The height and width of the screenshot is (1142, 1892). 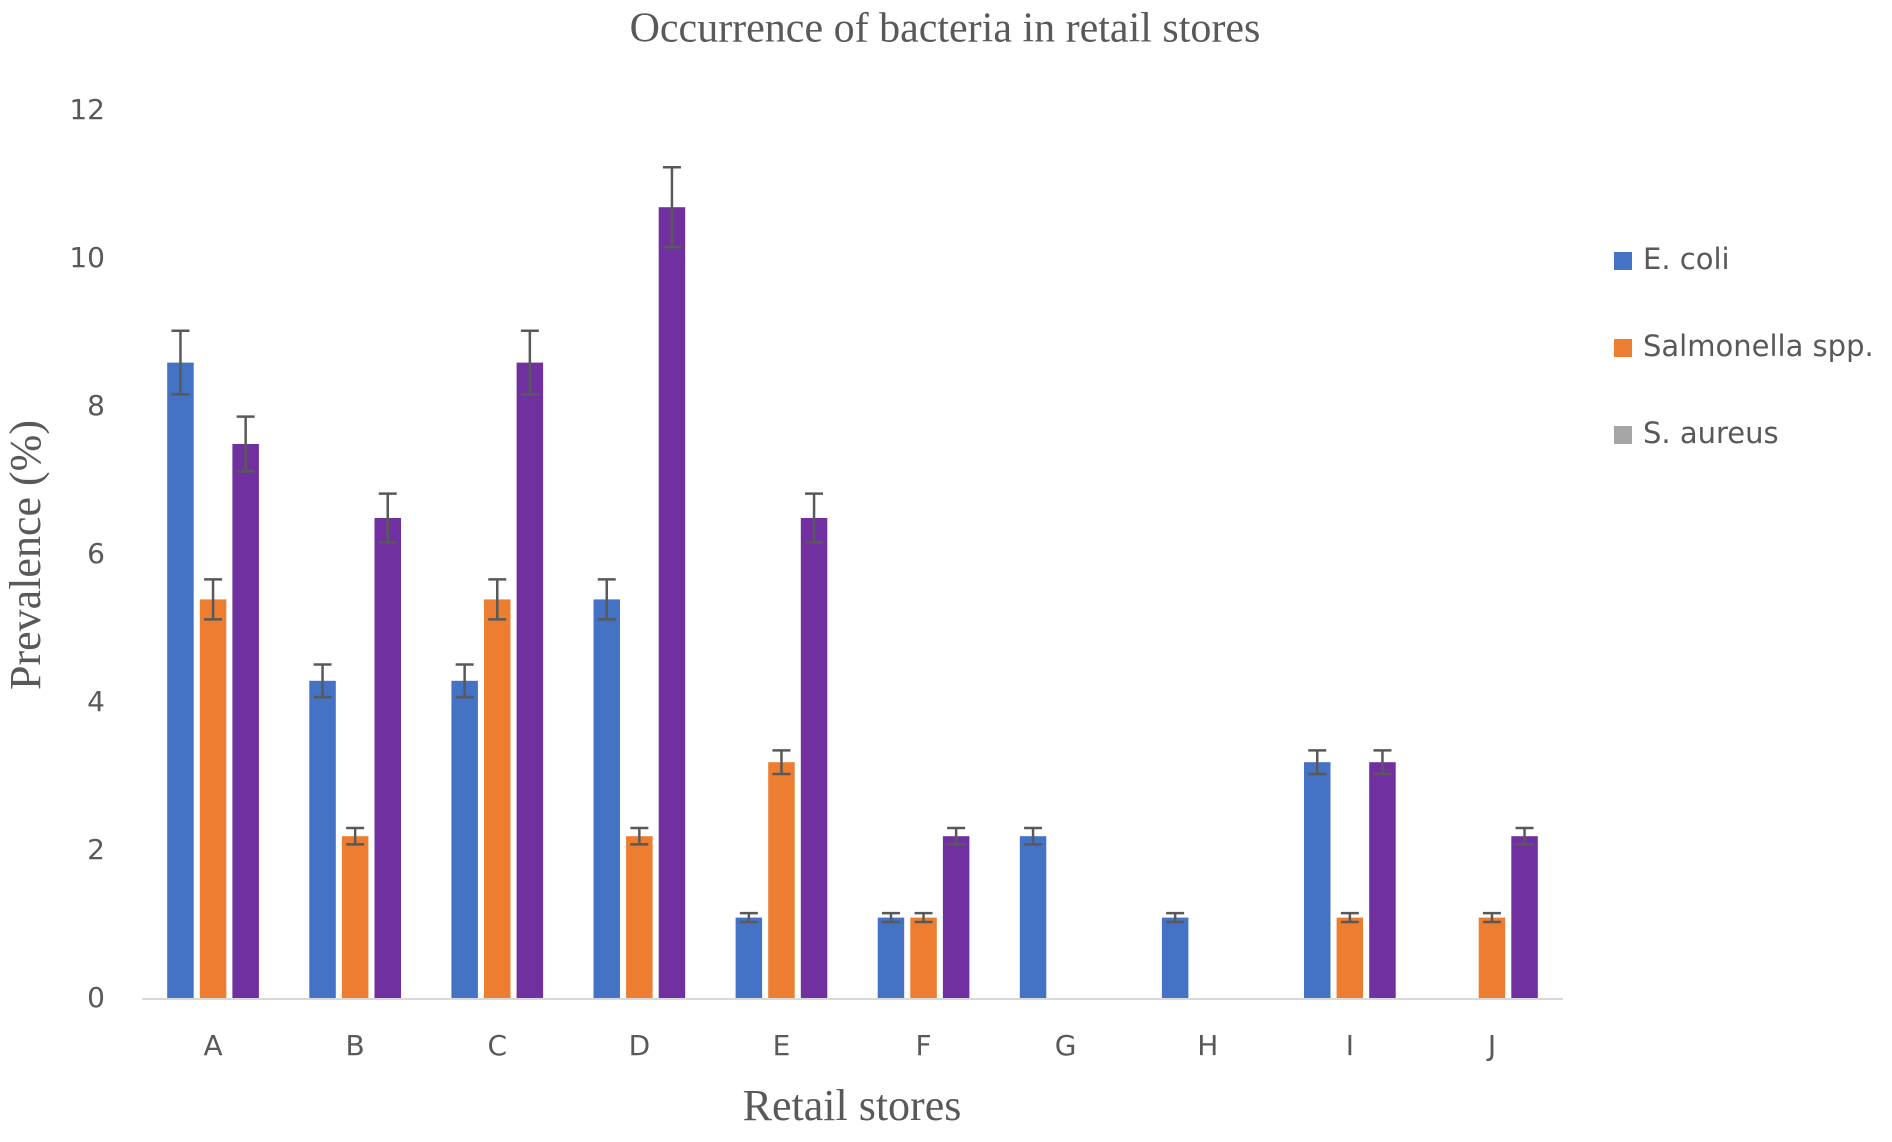 What do you see at coordinates (25, 555) in the screenshot?
I see `y-axis-title: Prevalence (%)` at bounding box center [25, 555].